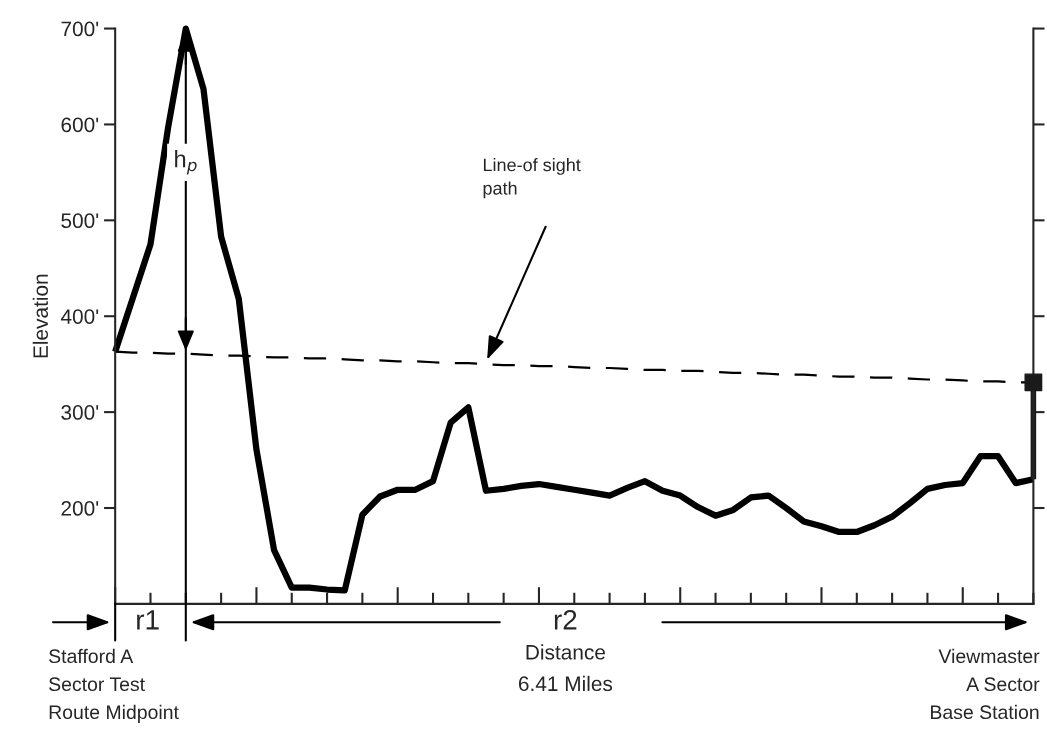 The height and width of the screenshot is (732, 1047). Describe the element at coordinates (565, 668) in the screenshot. I see `x-axis-title: Distance 6.41 Miles` at that location.